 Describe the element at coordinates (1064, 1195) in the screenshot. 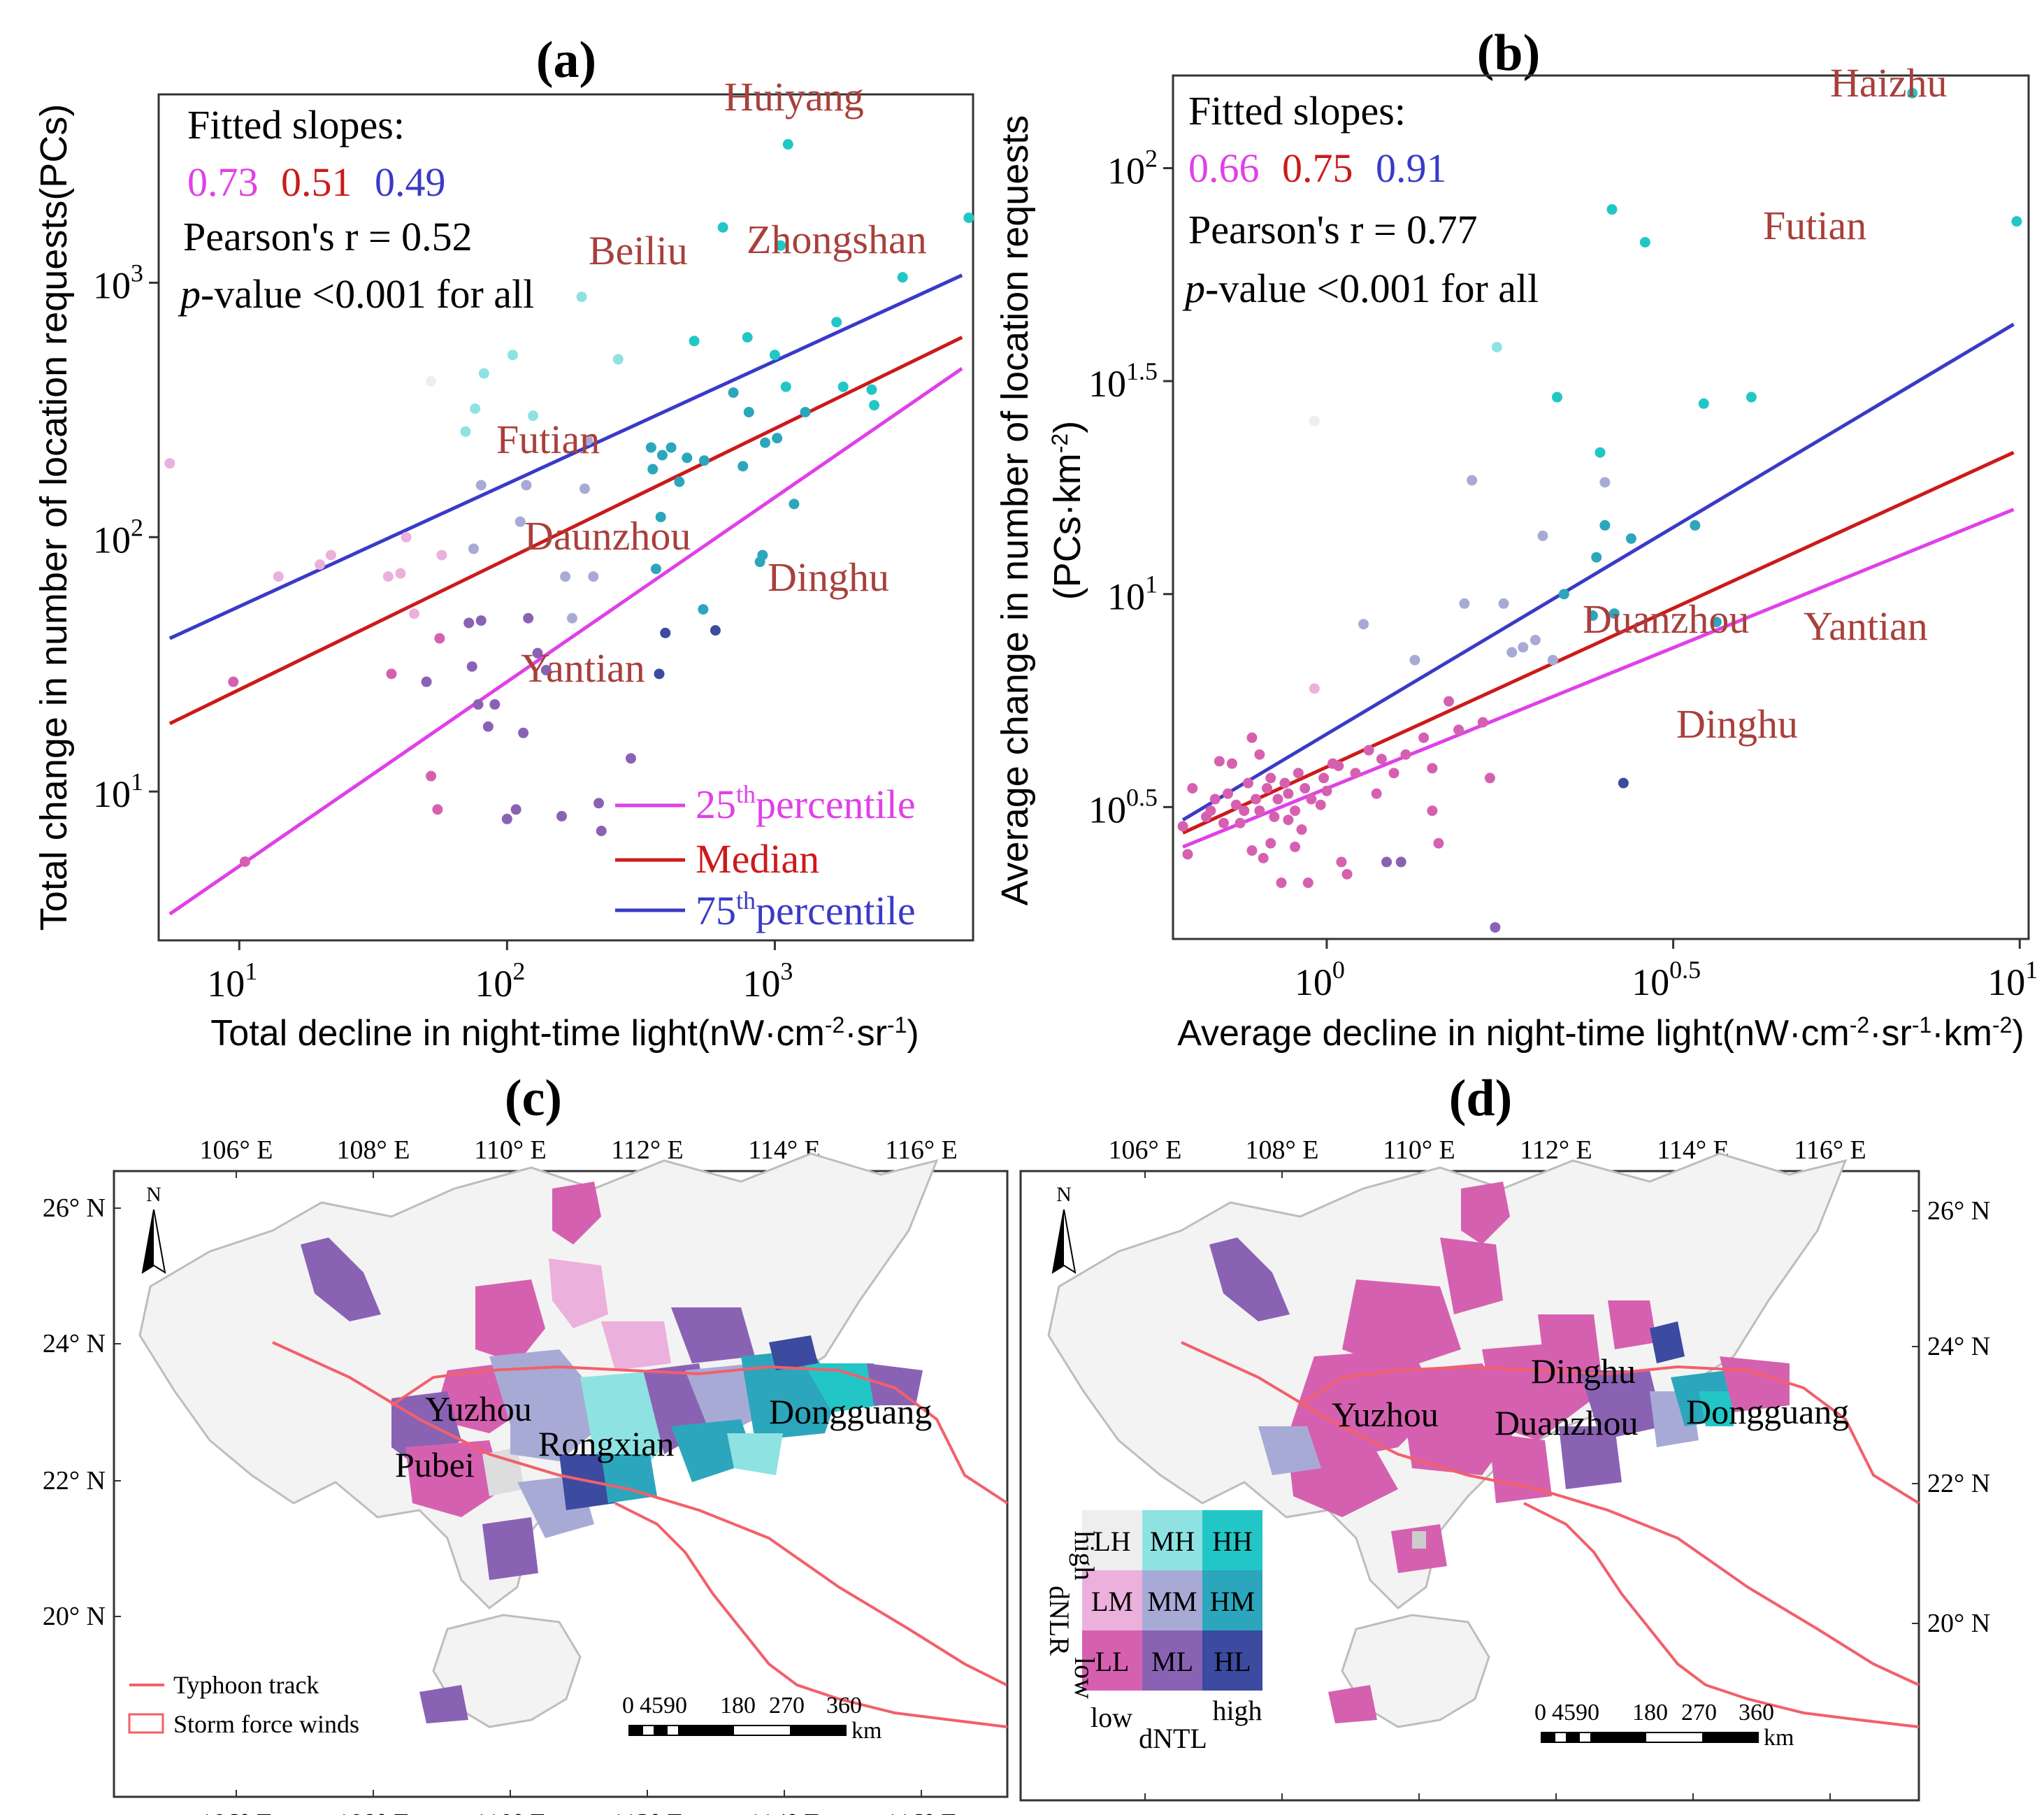

I see `panel-d-north-label: N` at that location.